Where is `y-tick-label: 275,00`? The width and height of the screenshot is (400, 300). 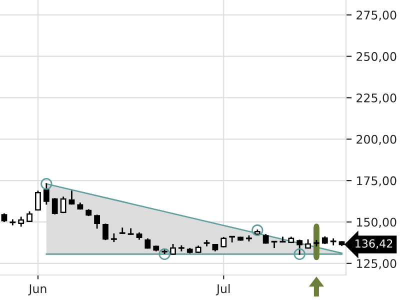 y-tick-label: 275,00 is located at coordinates (376, 15).